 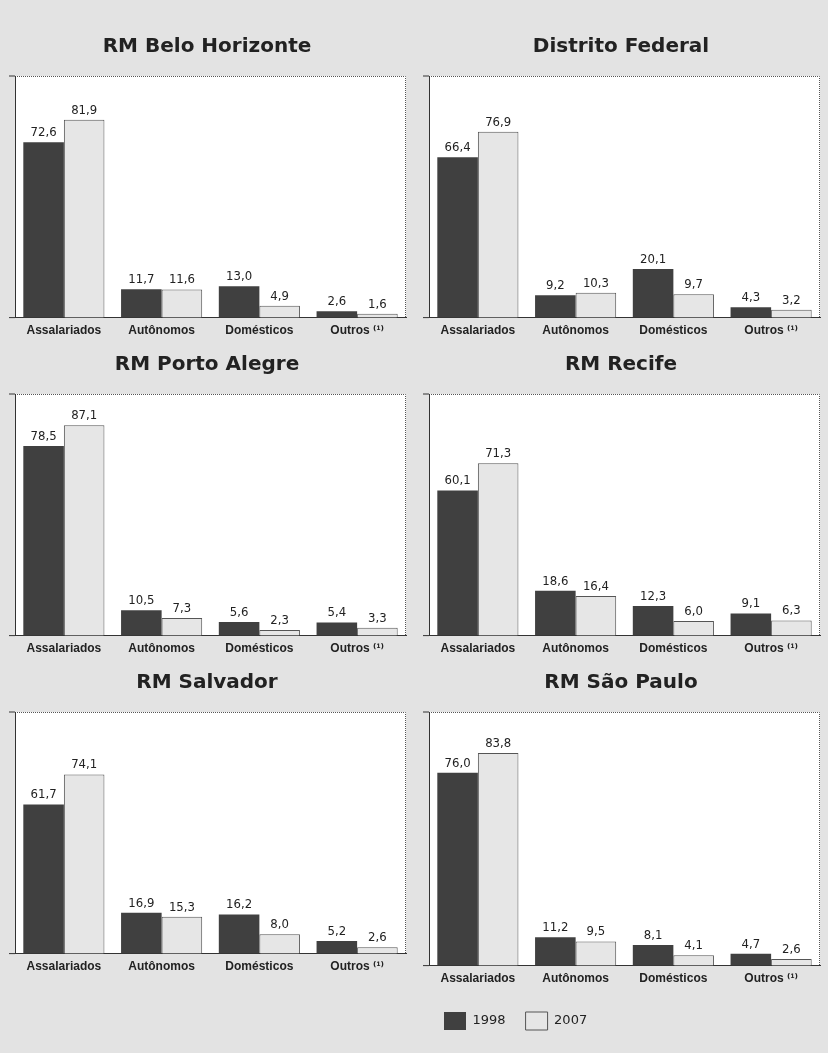 I want to click on data-label: 11,6, so click(x=181, y=279).